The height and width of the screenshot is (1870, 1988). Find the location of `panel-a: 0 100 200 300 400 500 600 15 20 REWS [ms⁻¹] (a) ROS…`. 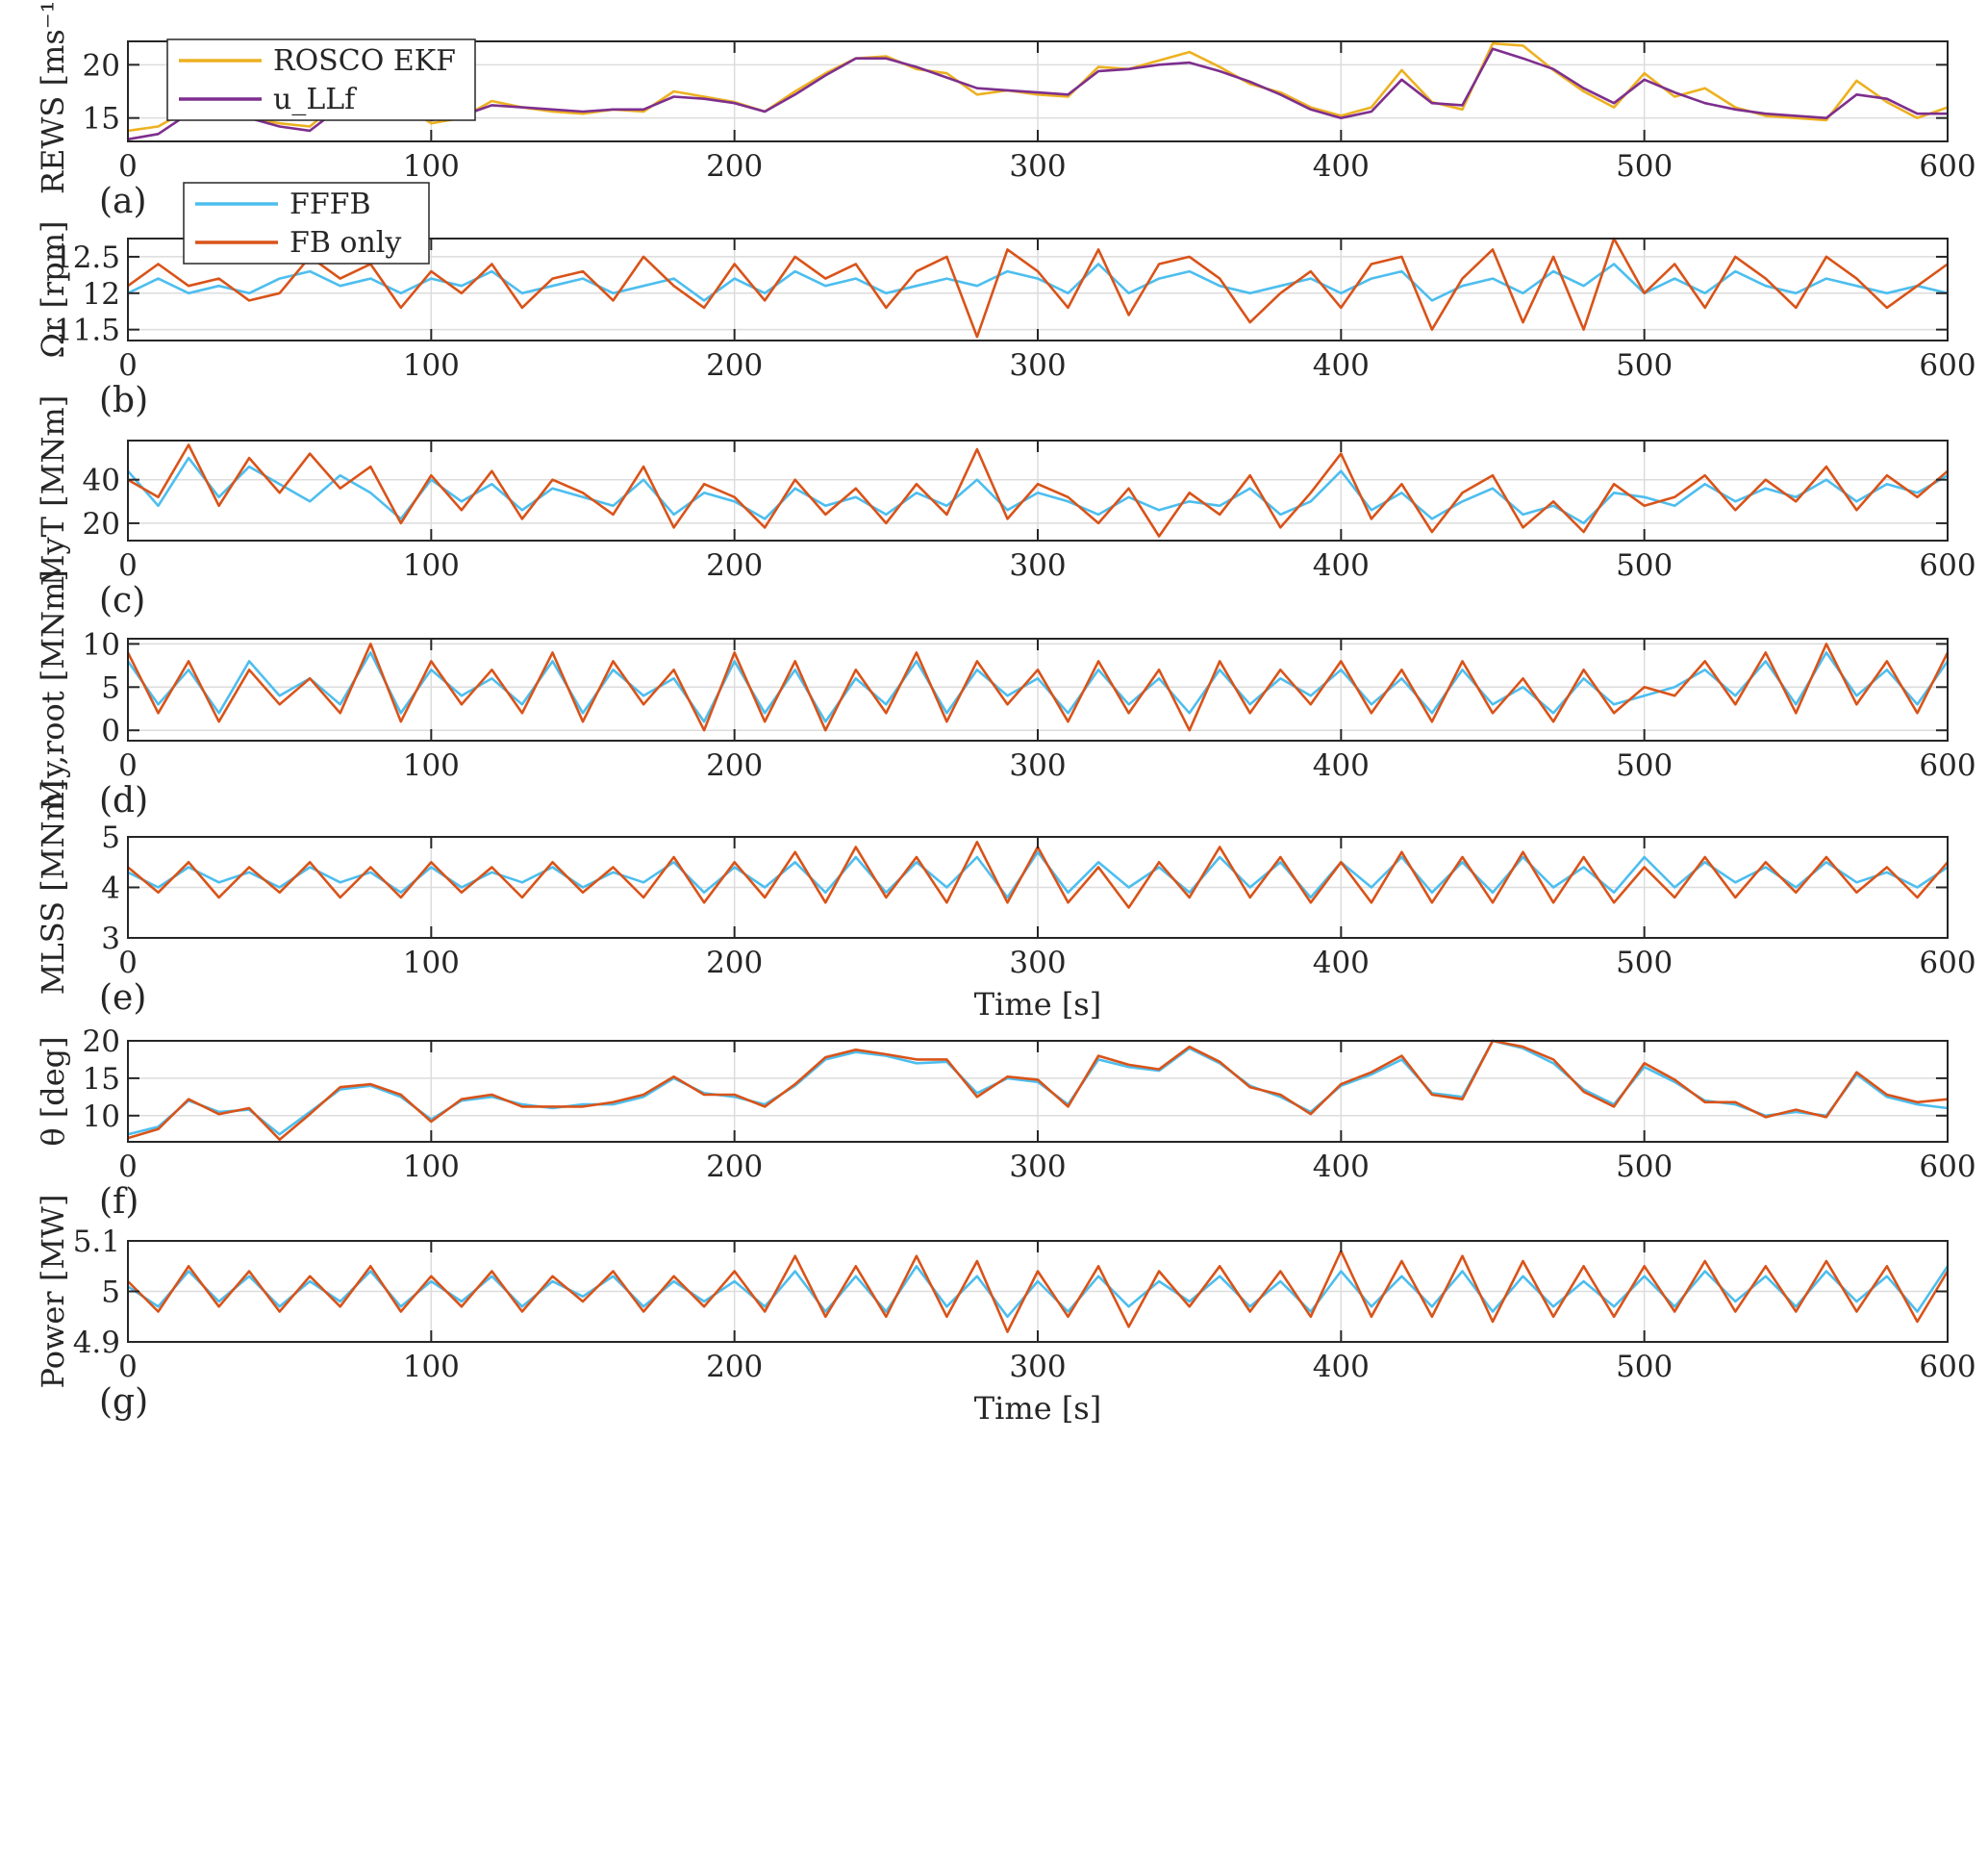

panel-a: 0 100 200 300 400 500 600 15 20 REWS [ms⁻¹] (a) ROS… is located at coordinates (1005, 110).